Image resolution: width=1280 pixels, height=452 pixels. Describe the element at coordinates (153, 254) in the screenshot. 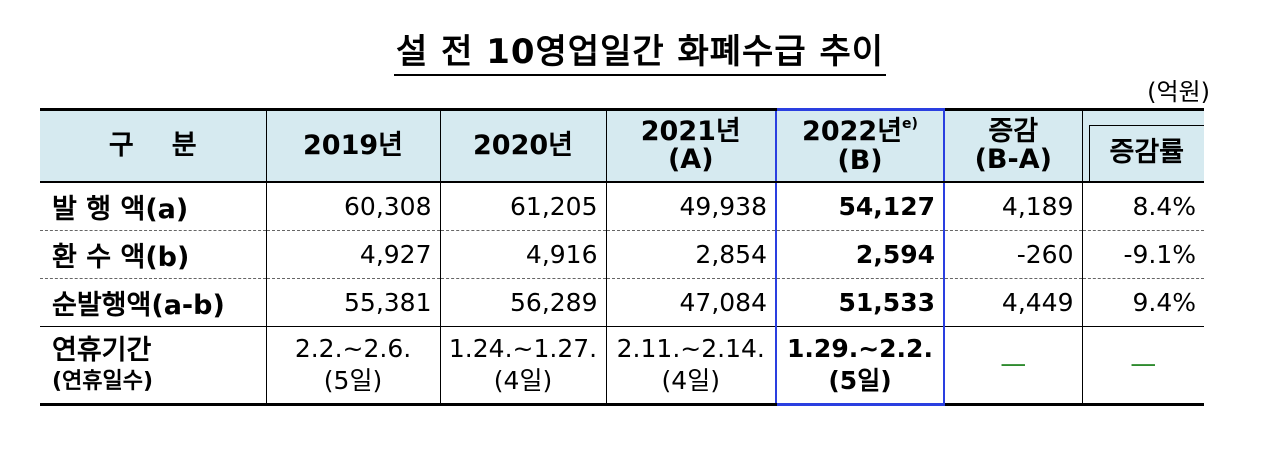

I see `row-label: 환 수 액(b)` at that location.